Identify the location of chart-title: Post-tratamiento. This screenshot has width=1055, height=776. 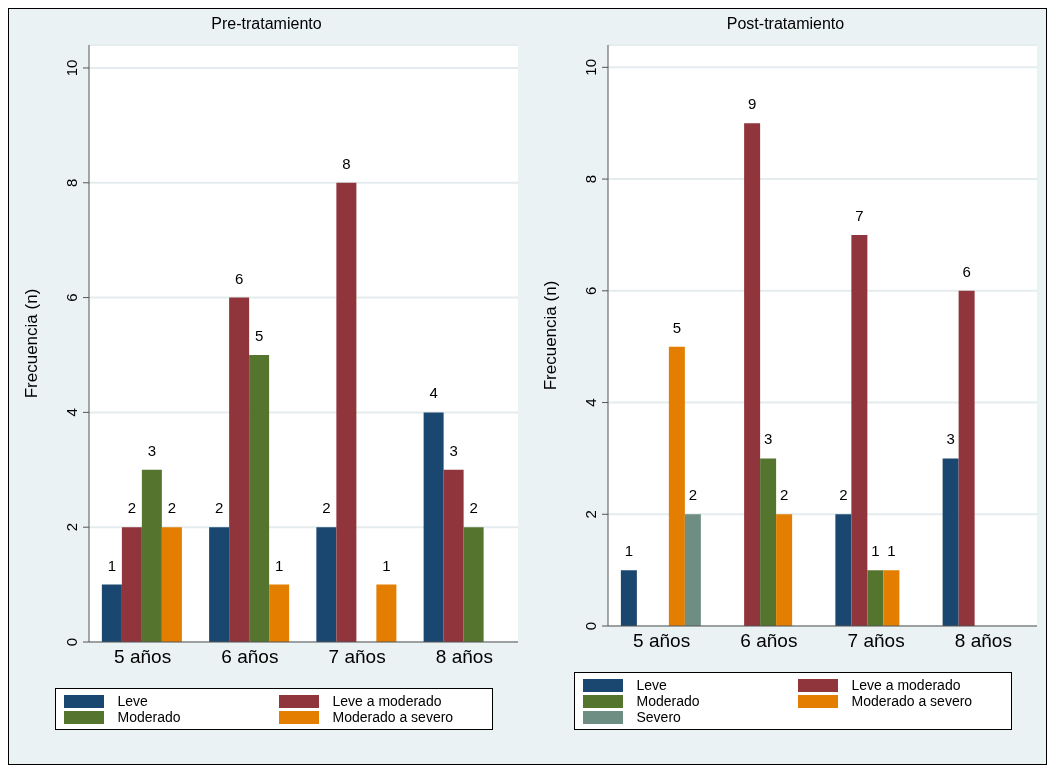
(785, 24).